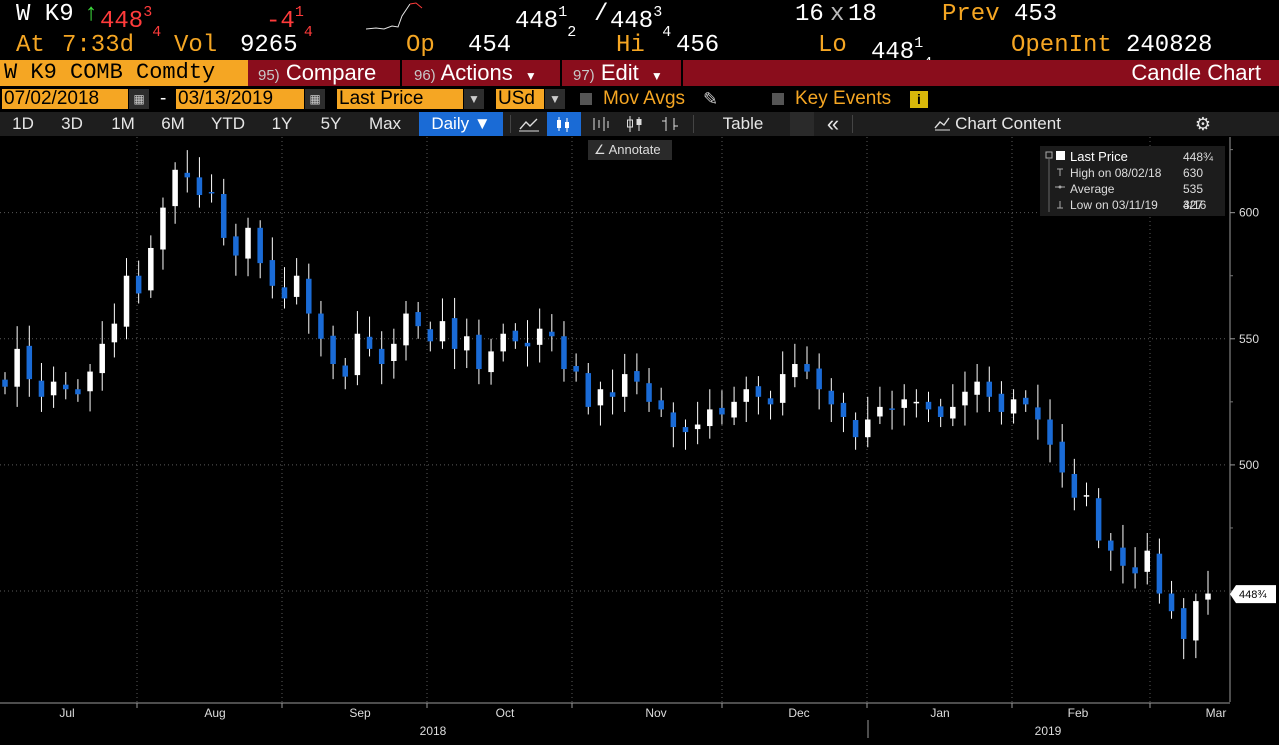  What do you see at coordinates (778, 99) in the screenshot?
I see `key-events-checkbox` at bounding box center [778, 99].